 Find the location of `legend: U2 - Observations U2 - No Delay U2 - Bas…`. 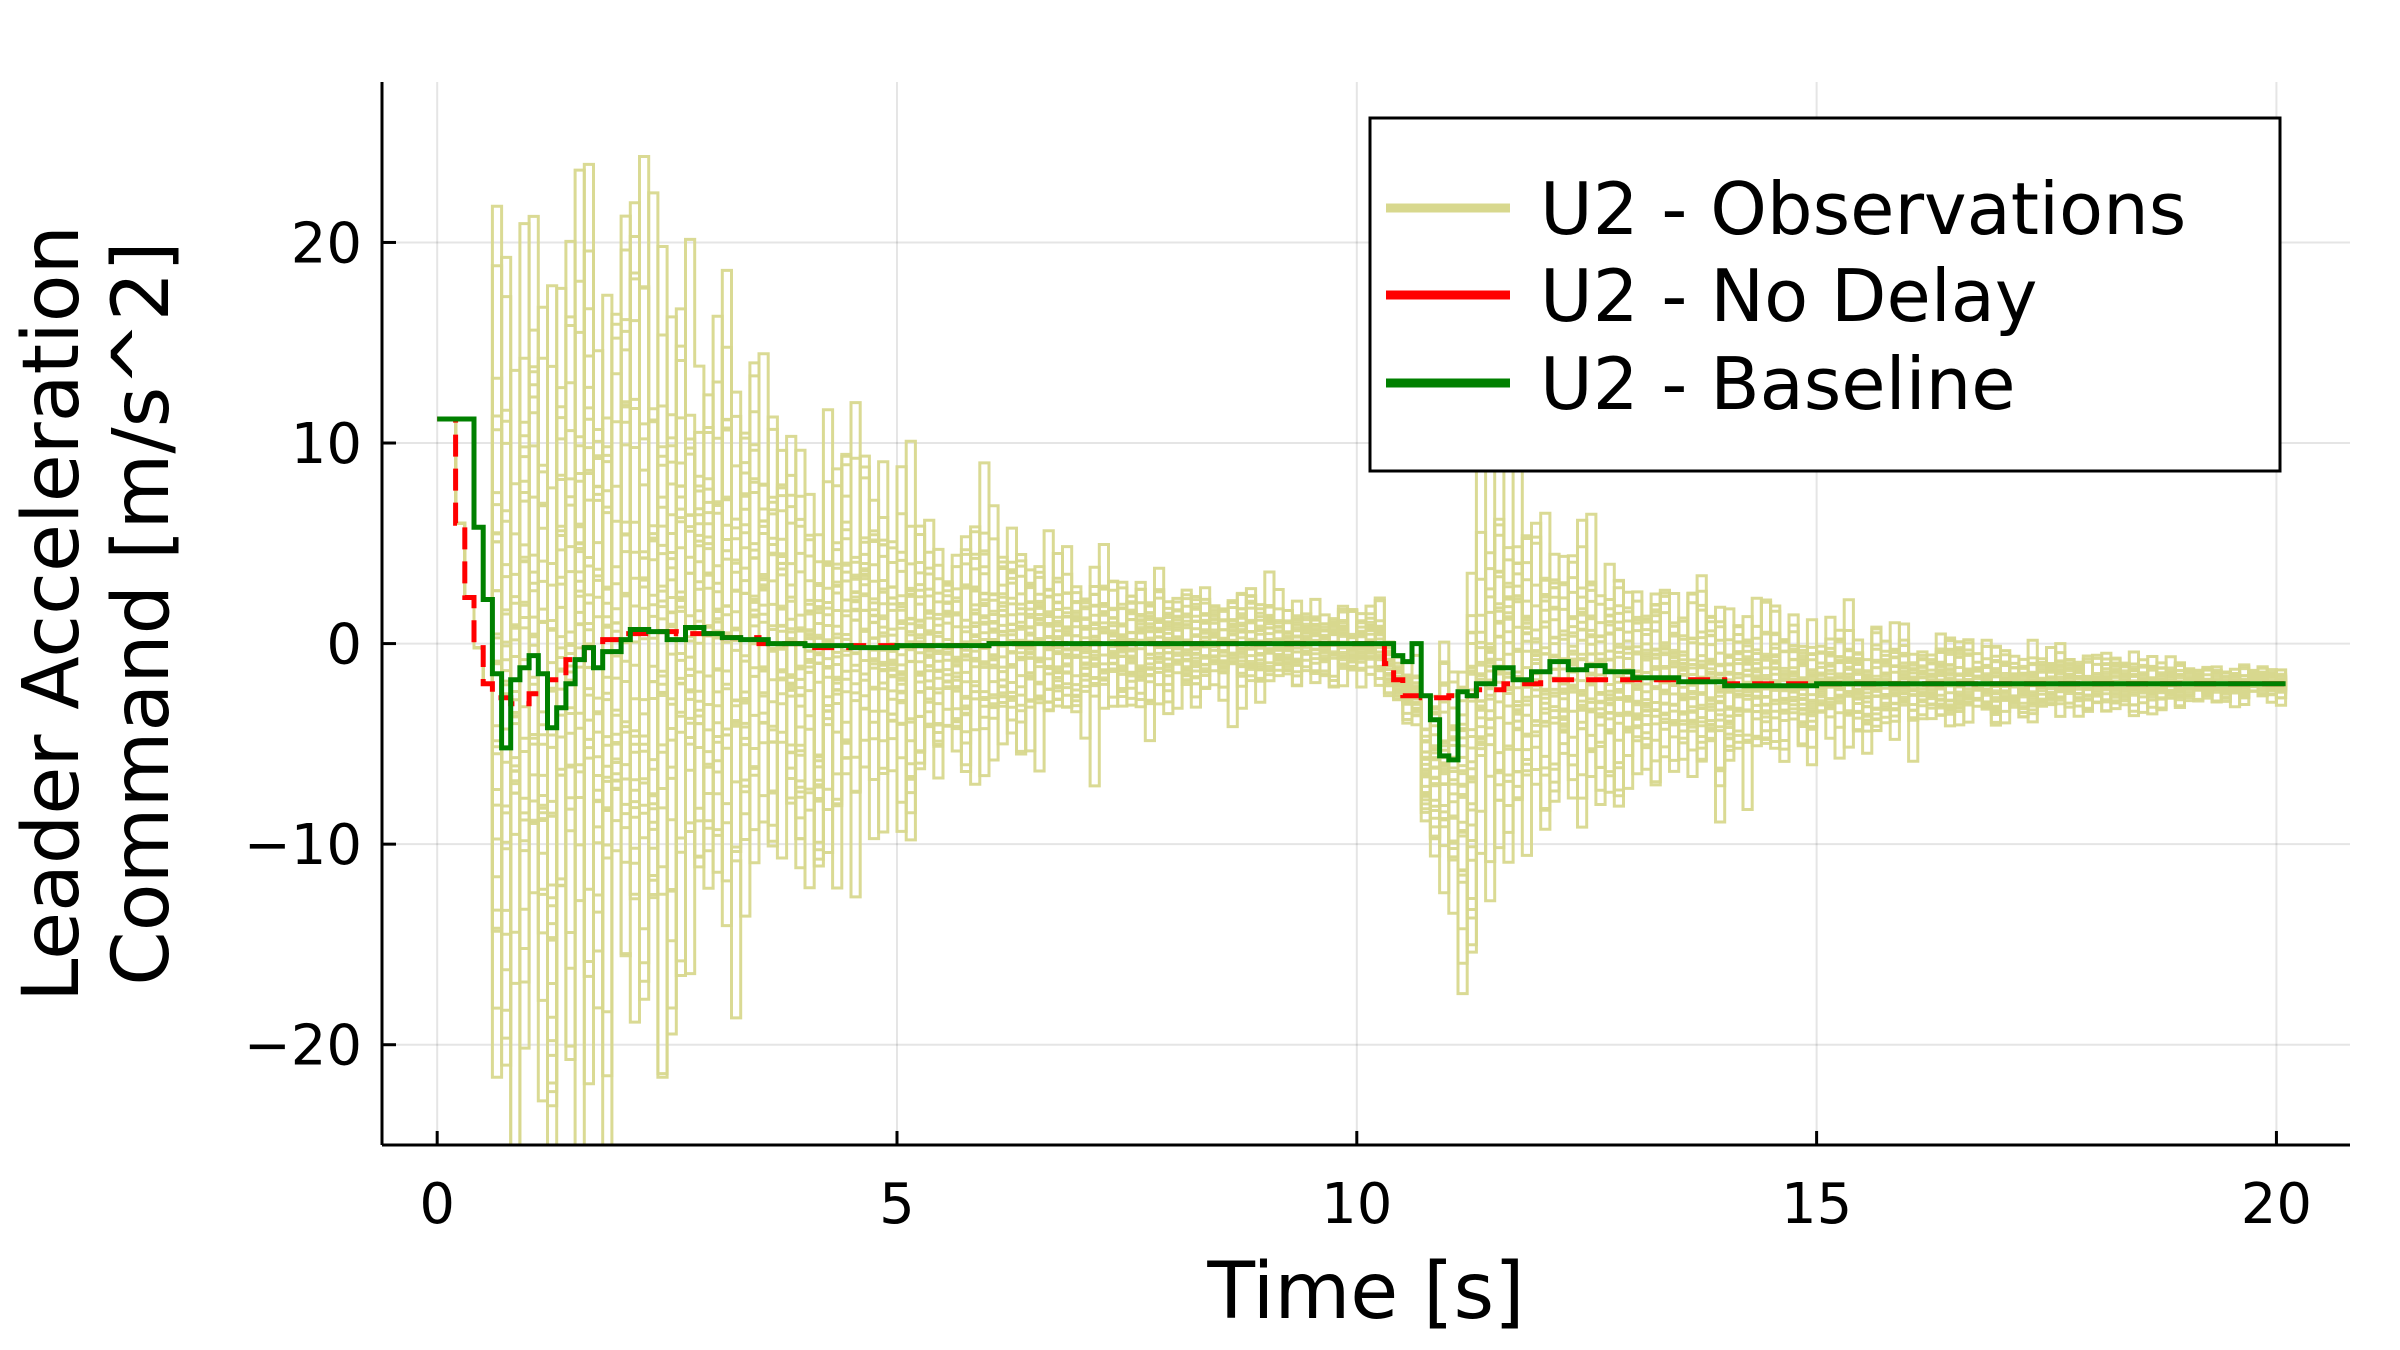

legend: U2 - Observations U2 - No Delay U2 - Bas… is located at coordinates (1825, 294).